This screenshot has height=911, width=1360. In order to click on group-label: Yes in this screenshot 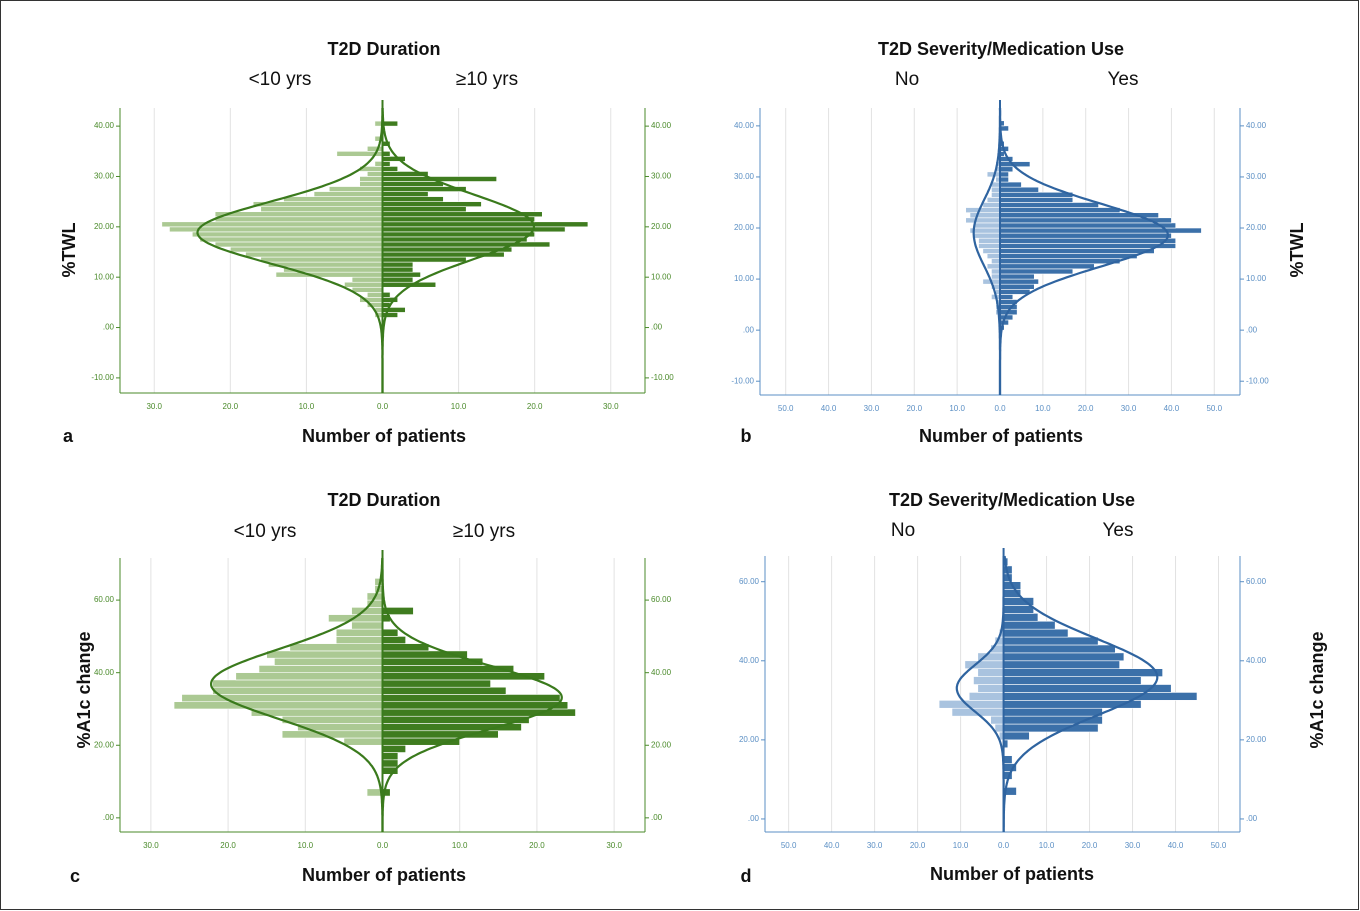, I will do `click(1123, 79)`.